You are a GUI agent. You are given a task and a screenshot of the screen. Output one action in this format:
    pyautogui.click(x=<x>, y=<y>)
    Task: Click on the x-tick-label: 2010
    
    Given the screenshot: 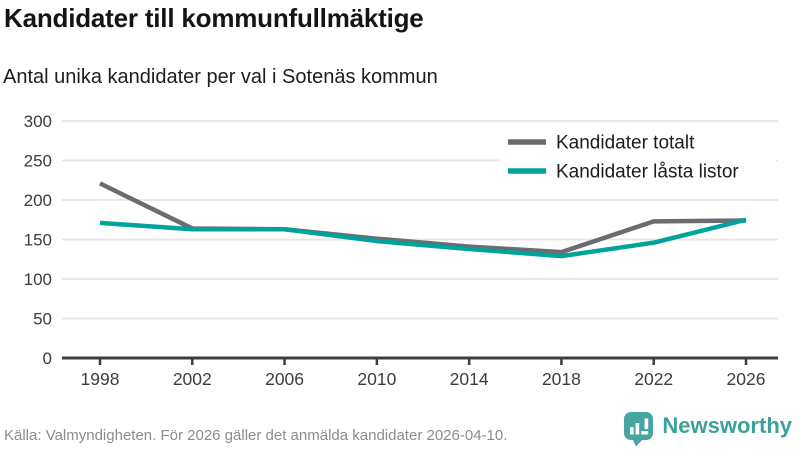 What is the action you would take?
    pyautogui.click(x=376, y=379)
    